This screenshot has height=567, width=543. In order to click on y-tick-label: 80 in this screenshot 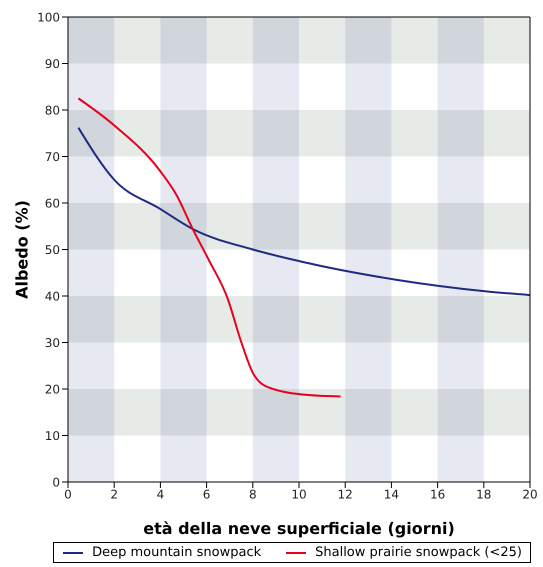, I will do `click(52, 110)`.